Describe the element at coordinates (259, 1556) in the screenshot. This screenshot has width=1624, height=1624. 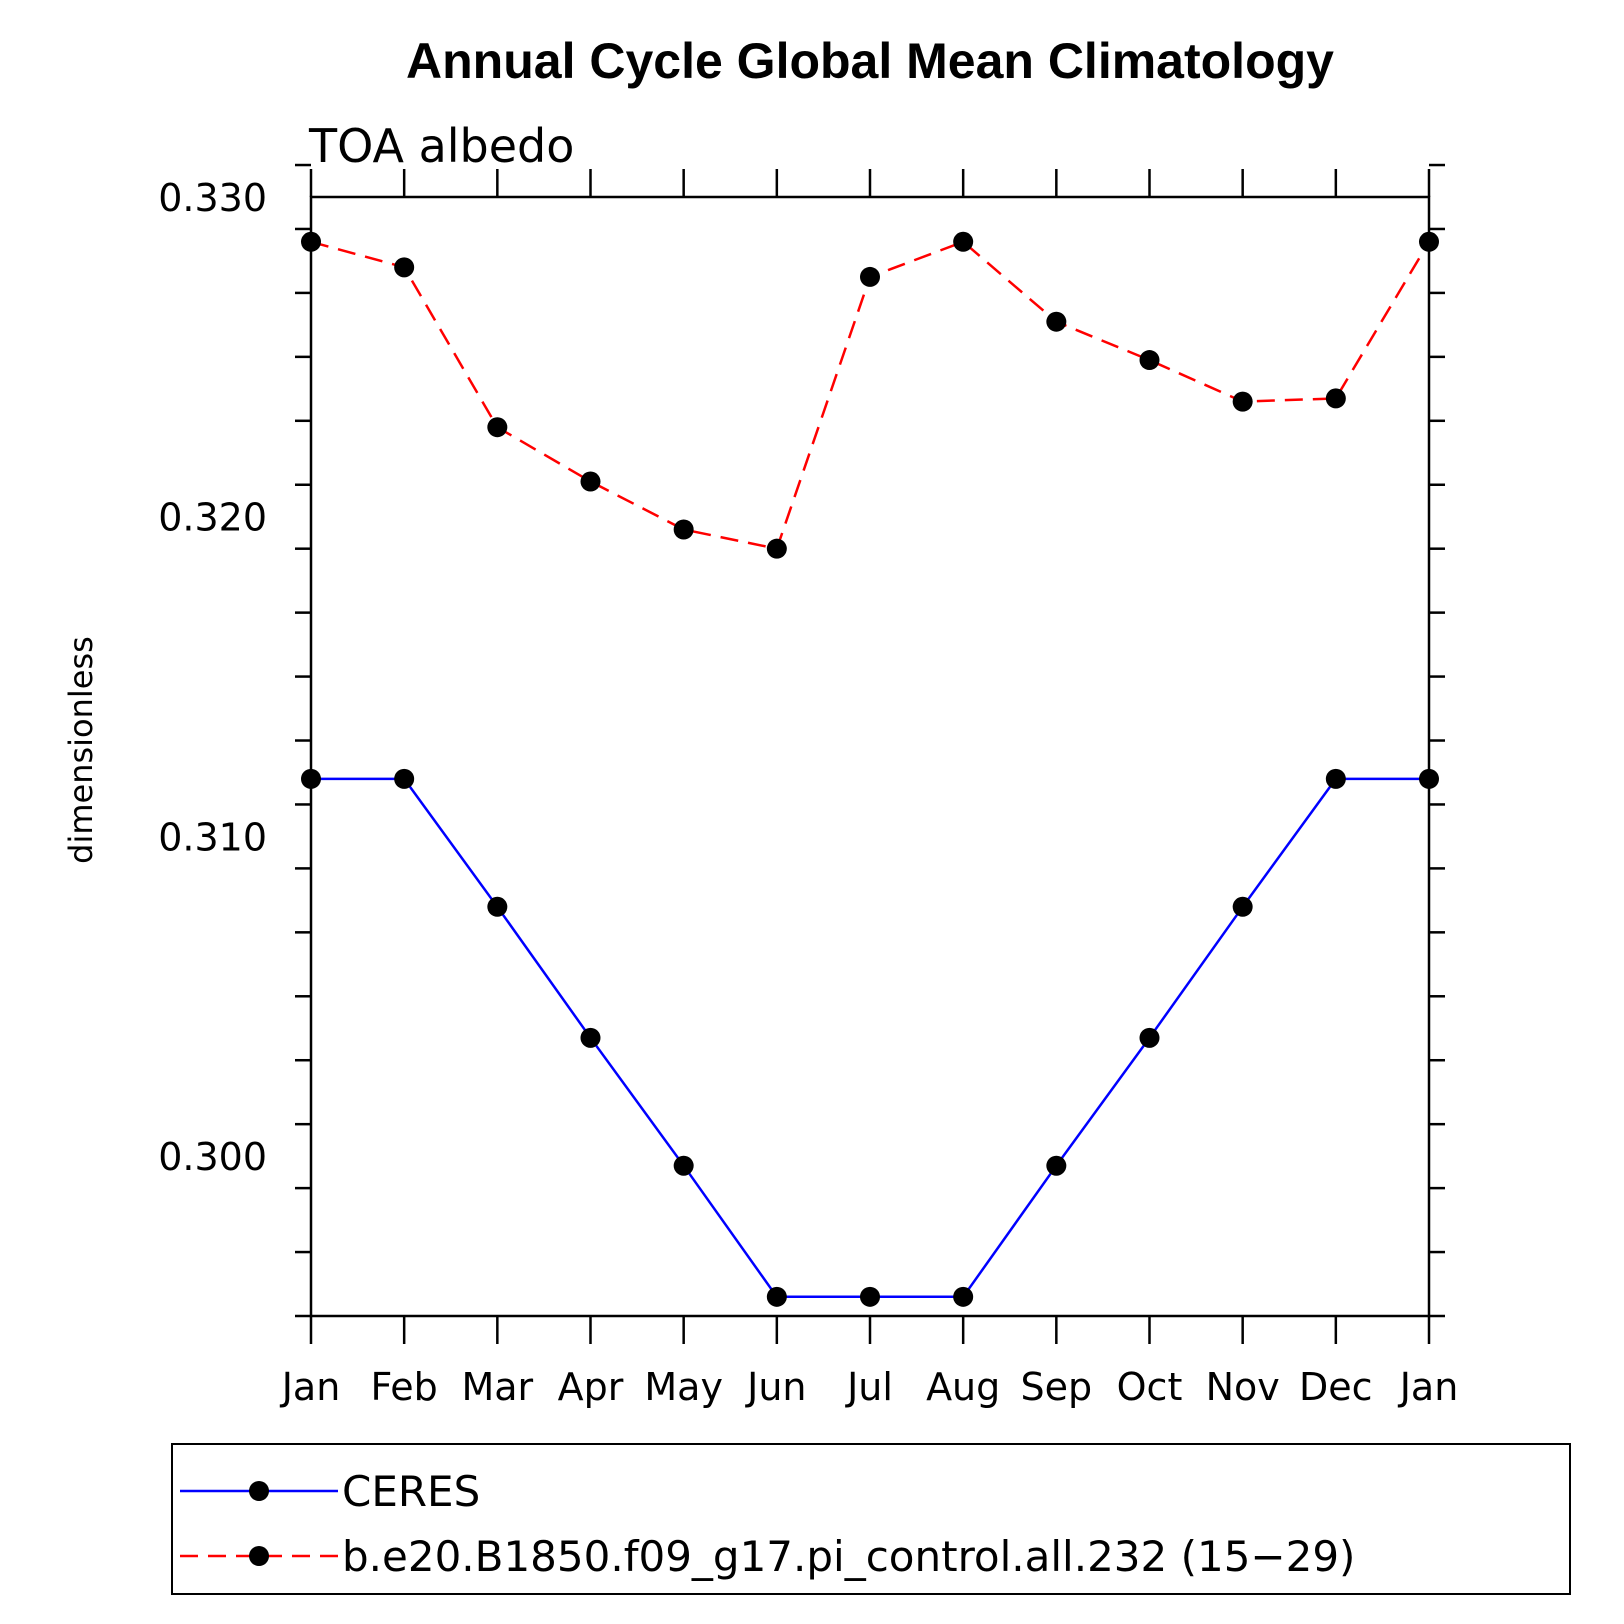
I see `legend-marker-model` at that location.